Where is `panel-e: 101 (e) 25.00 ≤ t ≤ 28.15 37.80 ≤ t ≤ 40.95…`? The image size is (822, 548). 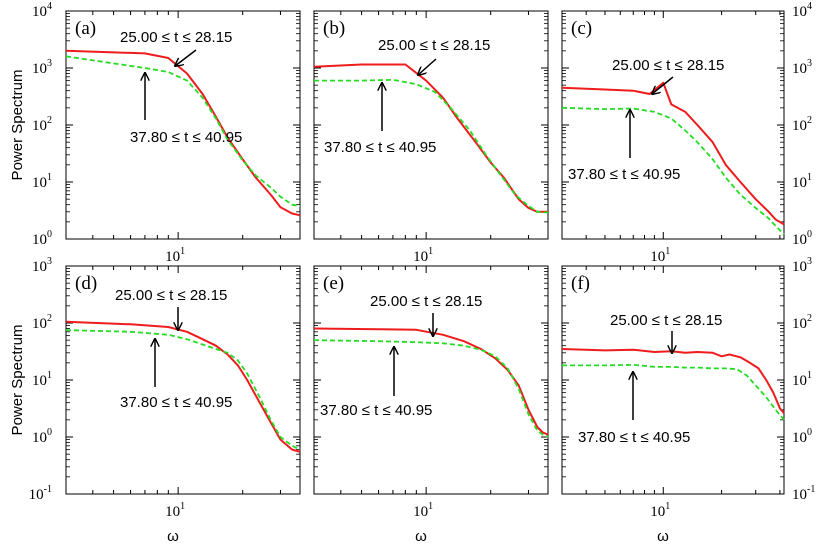 panel-e: 101 (e) 25.00 ≤ t ≤ 28.15 37.80 ≤ t ≤ 40.95… is located at coordinates (431, 405).